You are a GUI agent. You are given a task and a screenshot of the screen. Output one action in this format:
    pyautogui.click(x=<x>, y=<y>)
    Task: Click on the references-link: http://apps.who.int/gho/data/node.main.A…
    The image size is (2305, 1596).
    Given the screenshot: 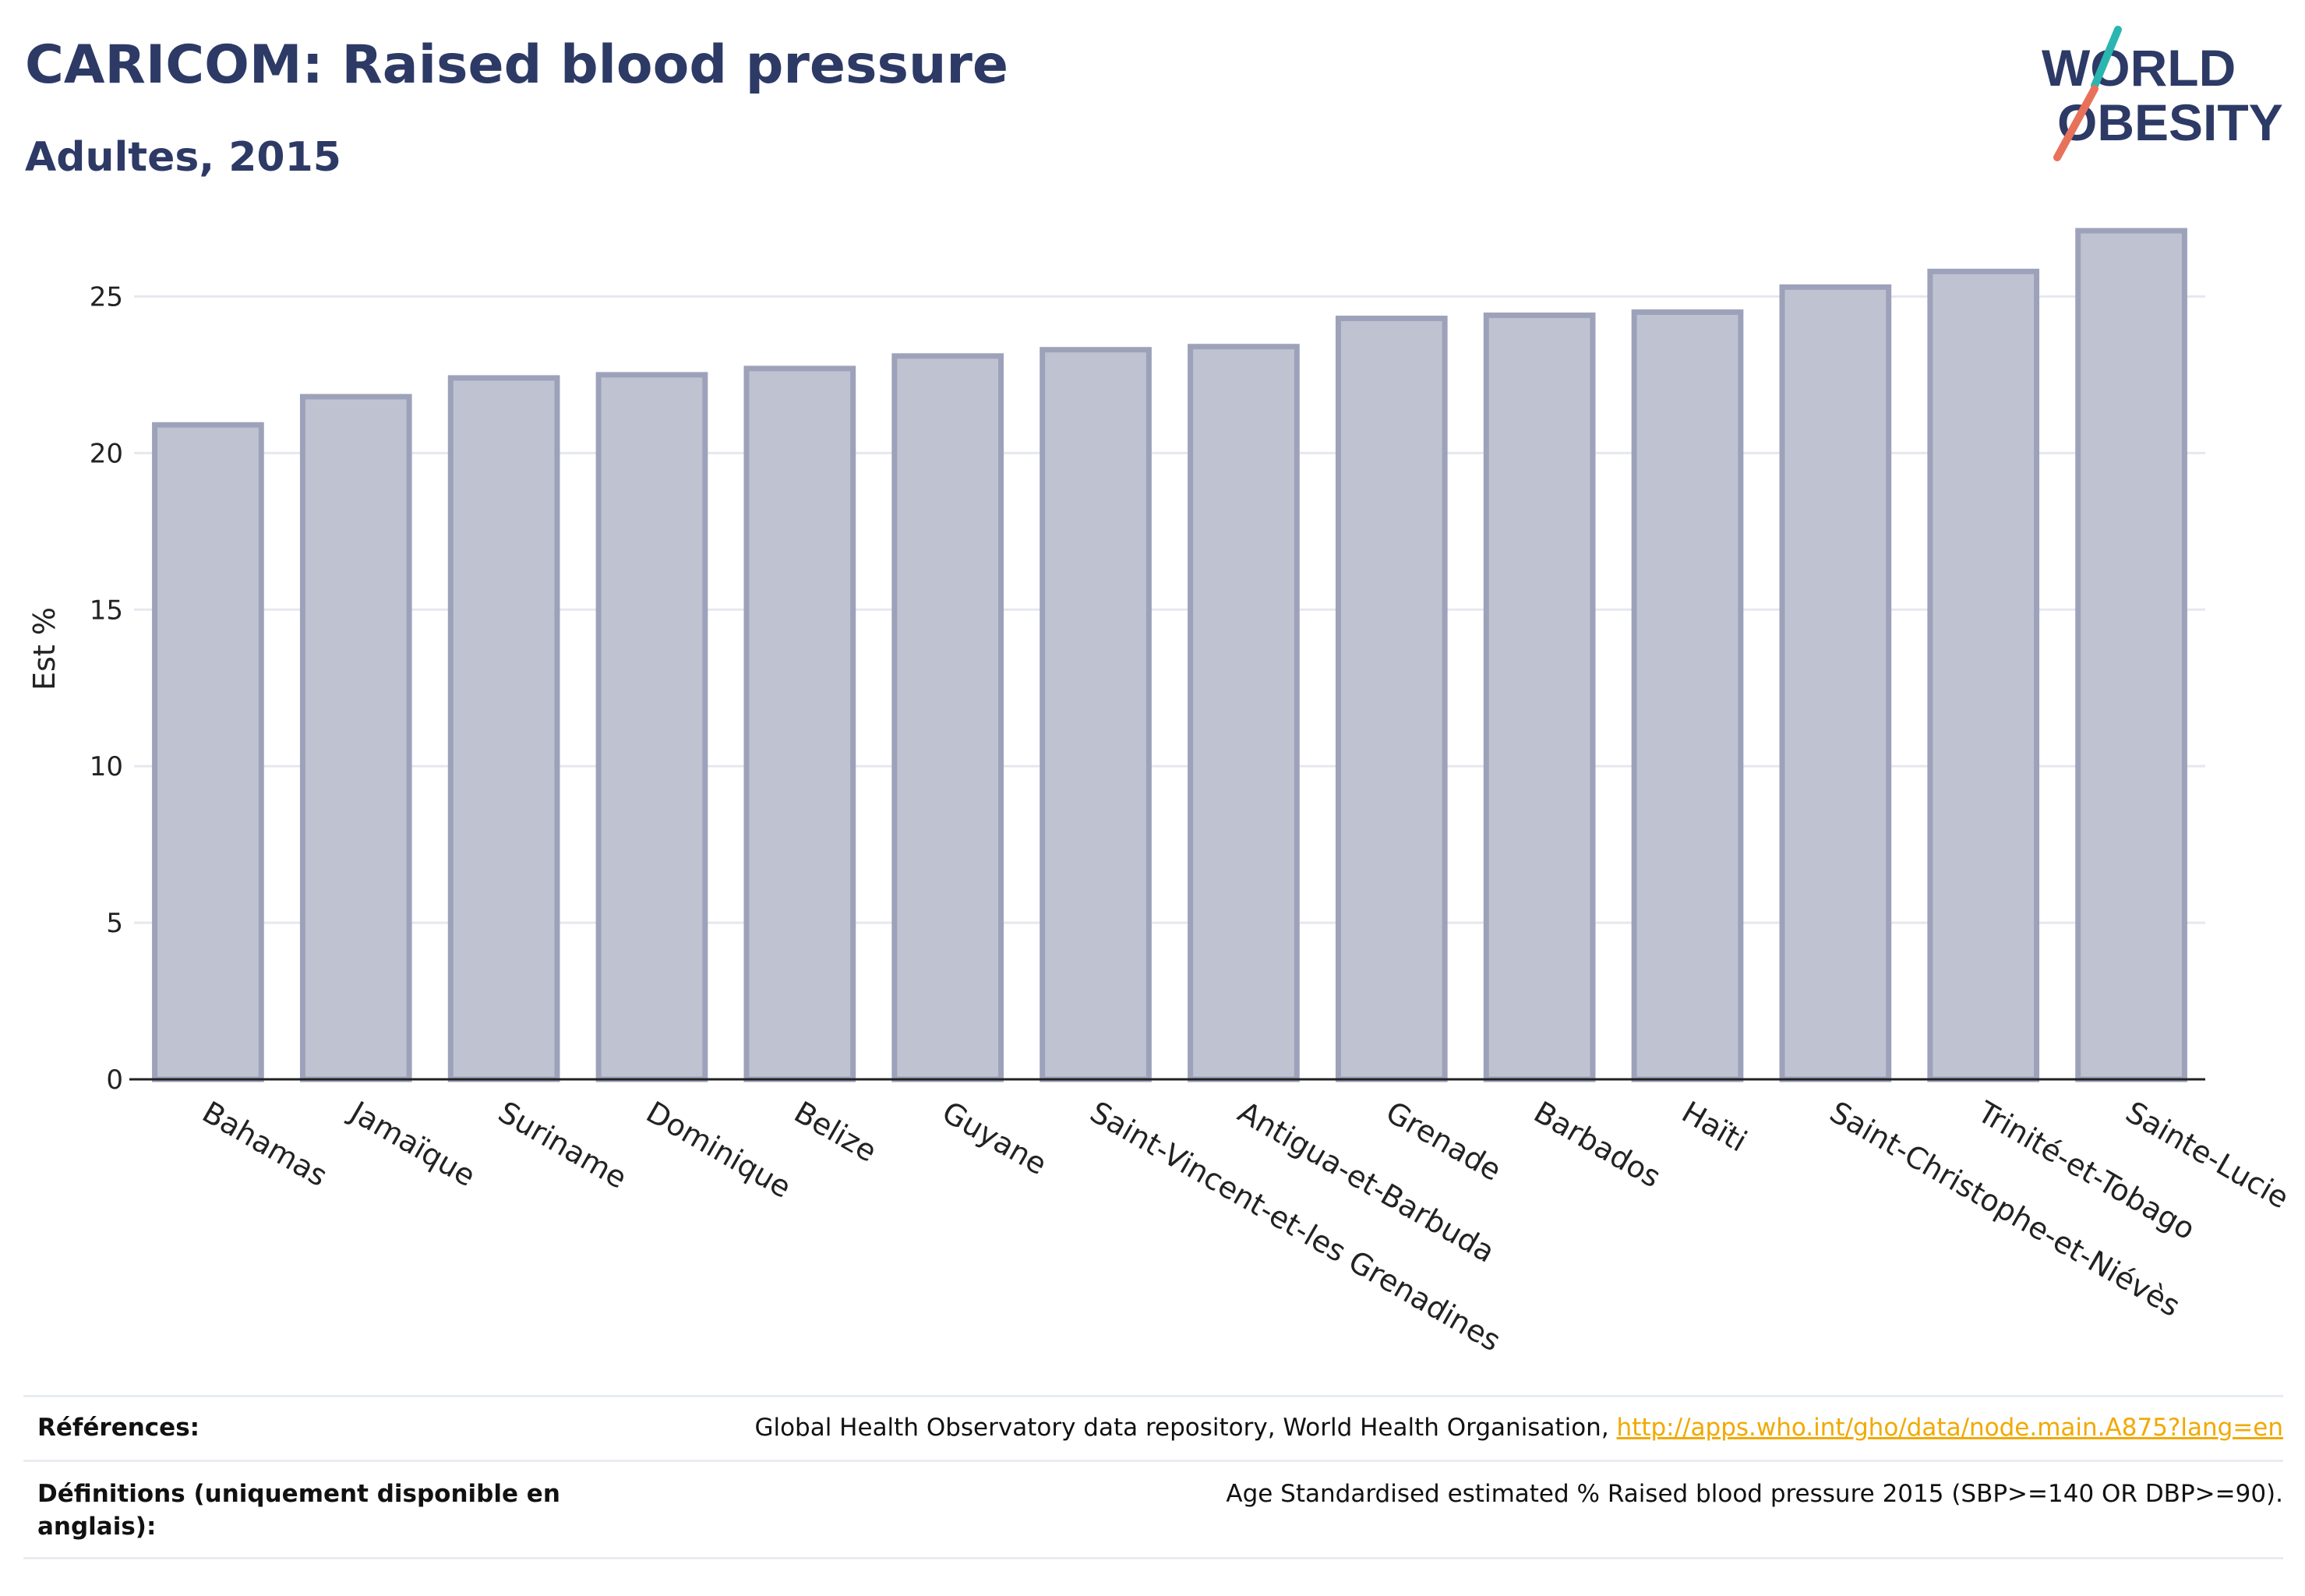 What is the action you would take?
    pyautogui.click(x=1949, y=1428)
    